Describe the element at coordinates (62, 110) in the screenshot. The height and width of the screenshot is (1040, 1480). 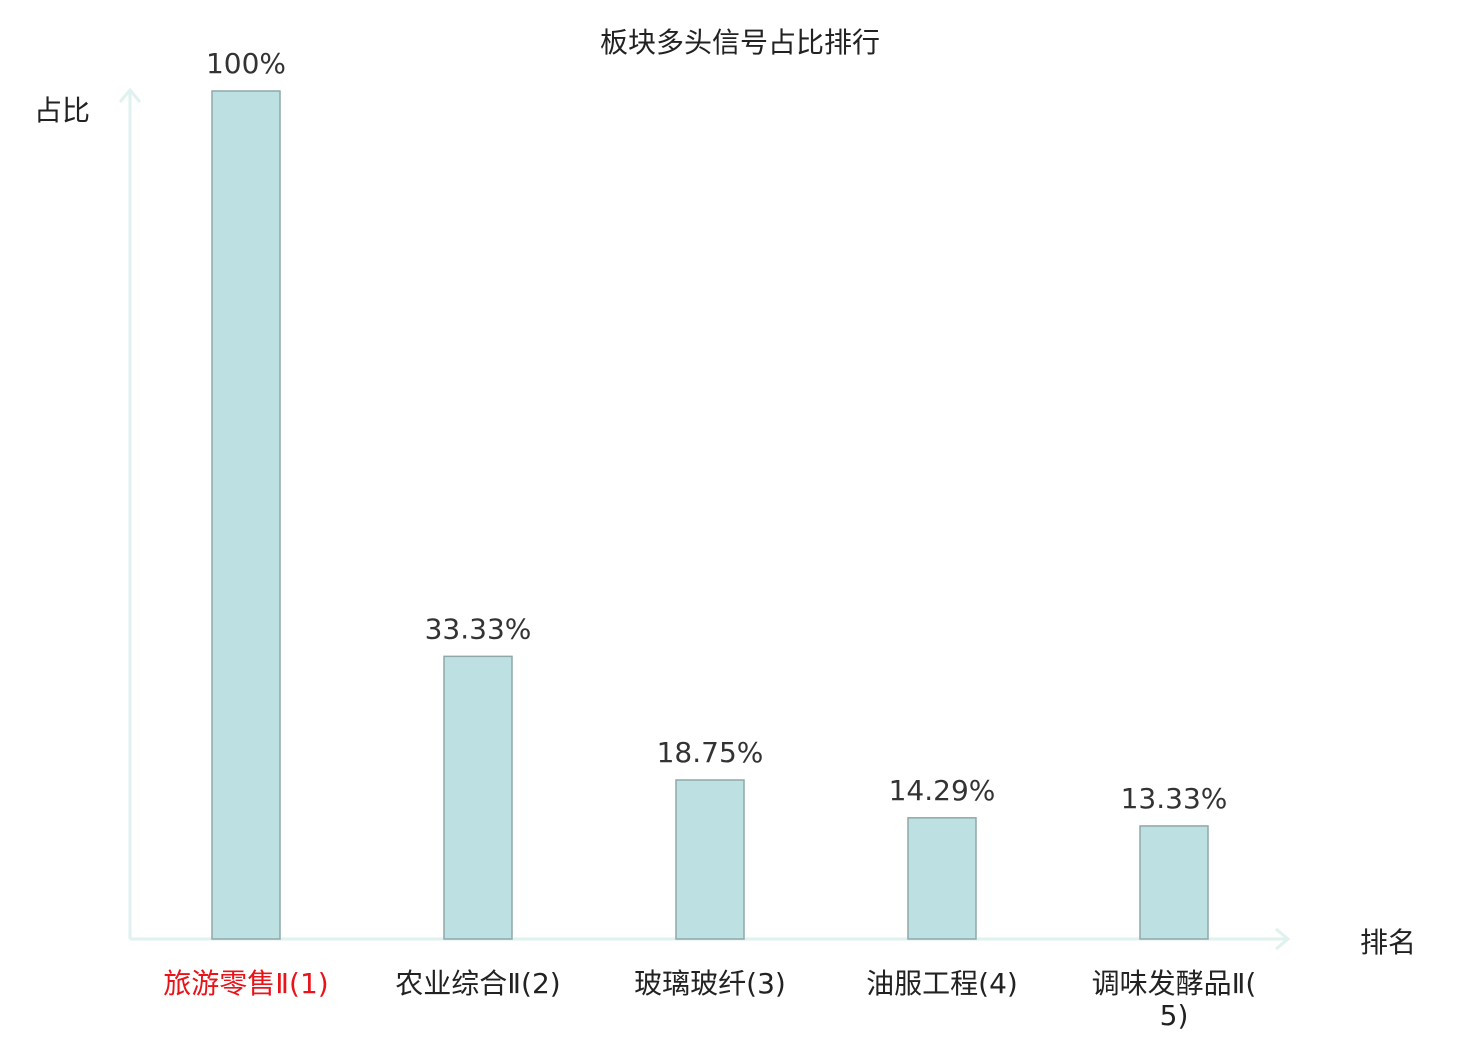
I see `y-axis-label: 占比` at that location.